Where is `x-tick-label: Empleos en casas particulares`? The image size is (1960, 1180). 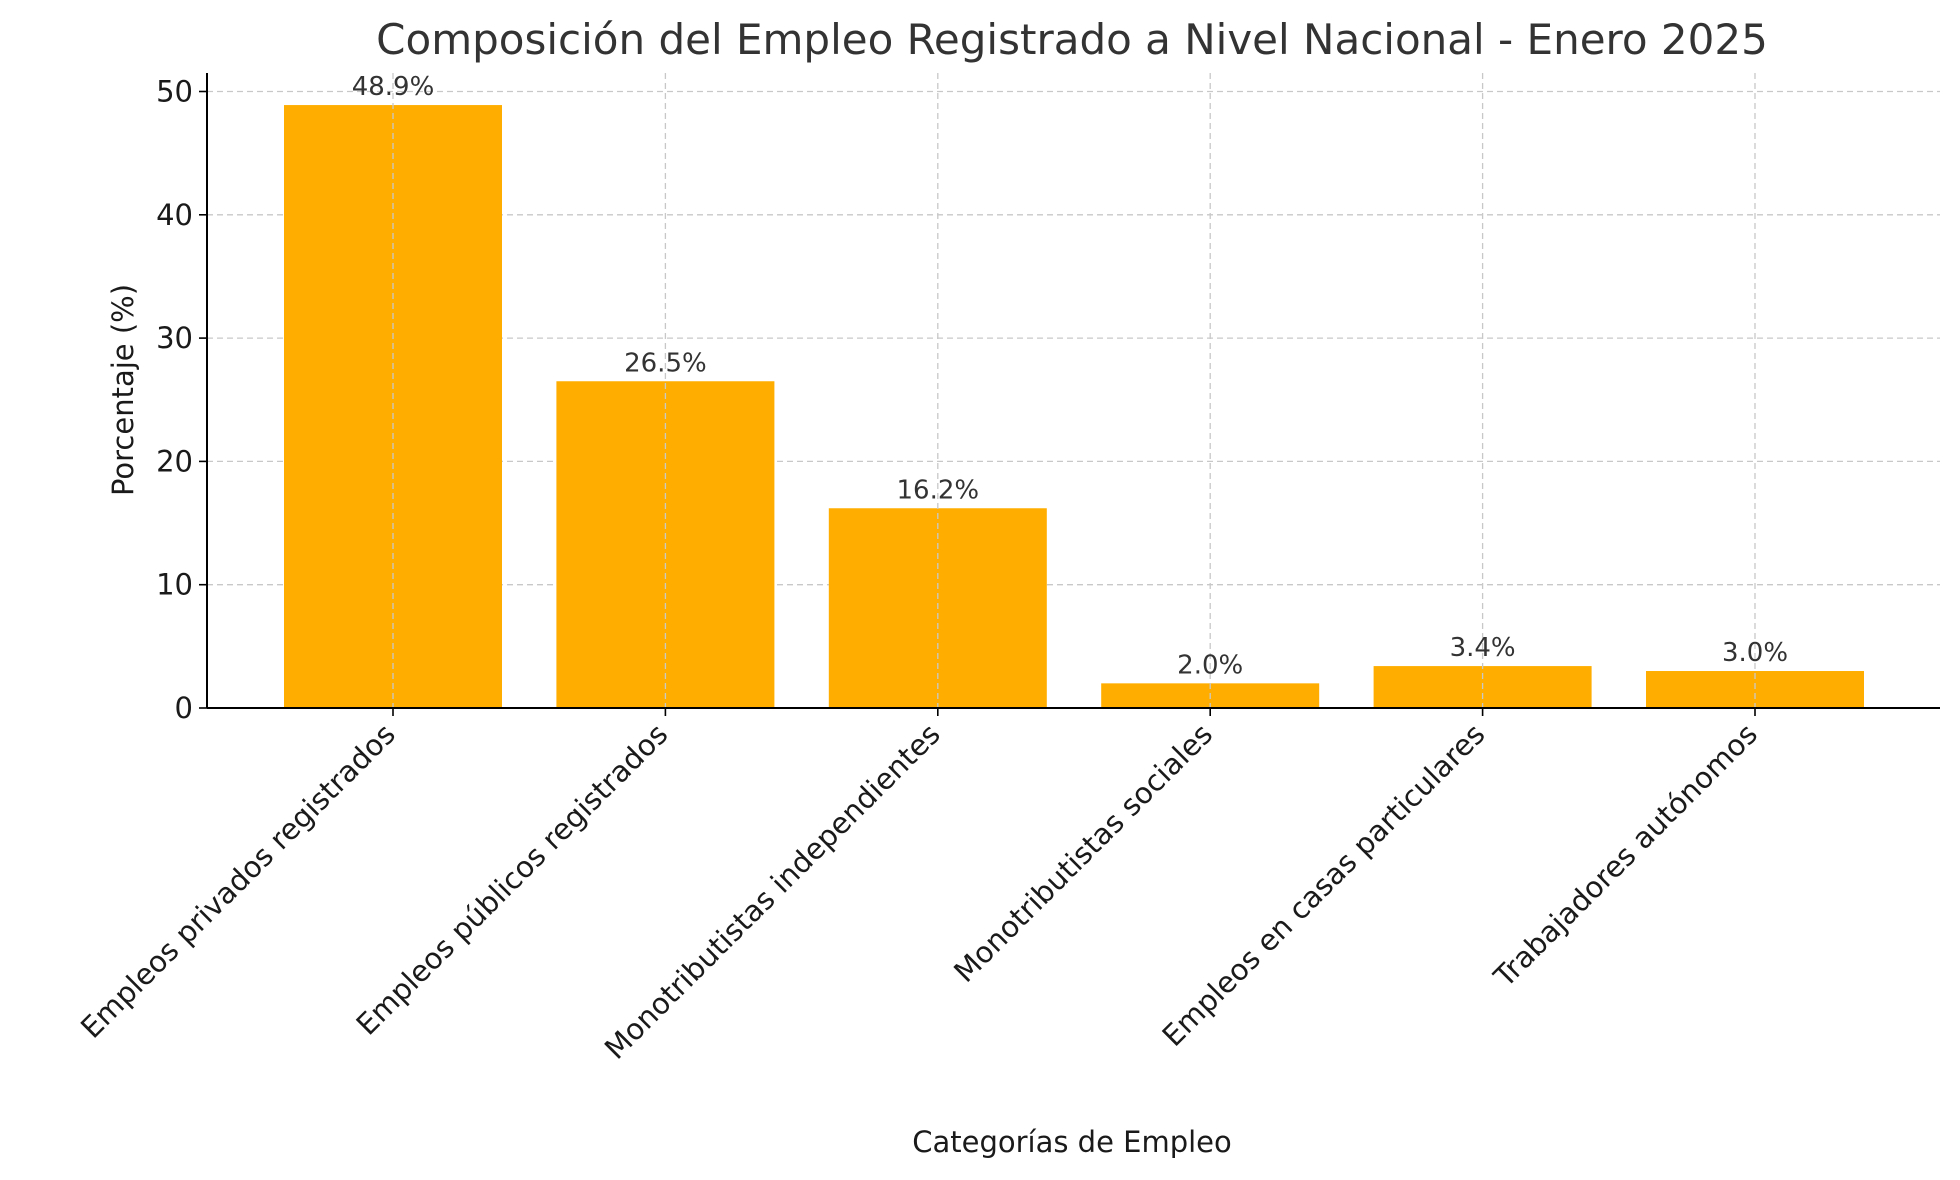
x-tick-label: Empleos en casas particulares is located at coordinates (1324, 885).